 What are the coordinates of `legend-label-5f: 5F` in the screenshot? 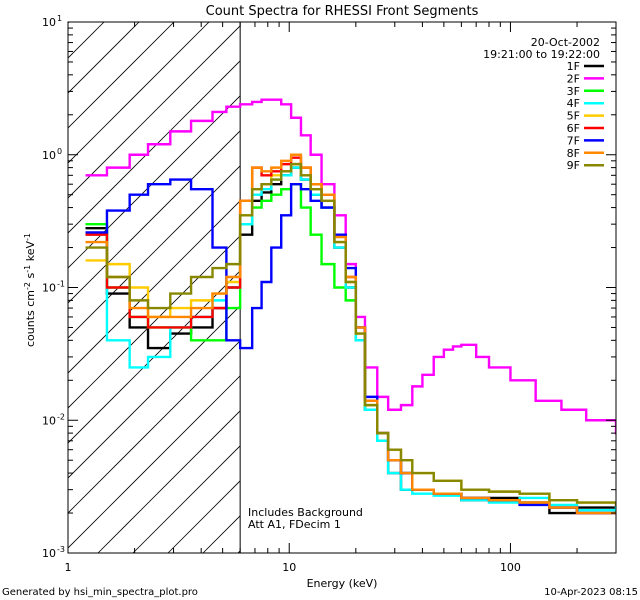 It's located at (573, 116).